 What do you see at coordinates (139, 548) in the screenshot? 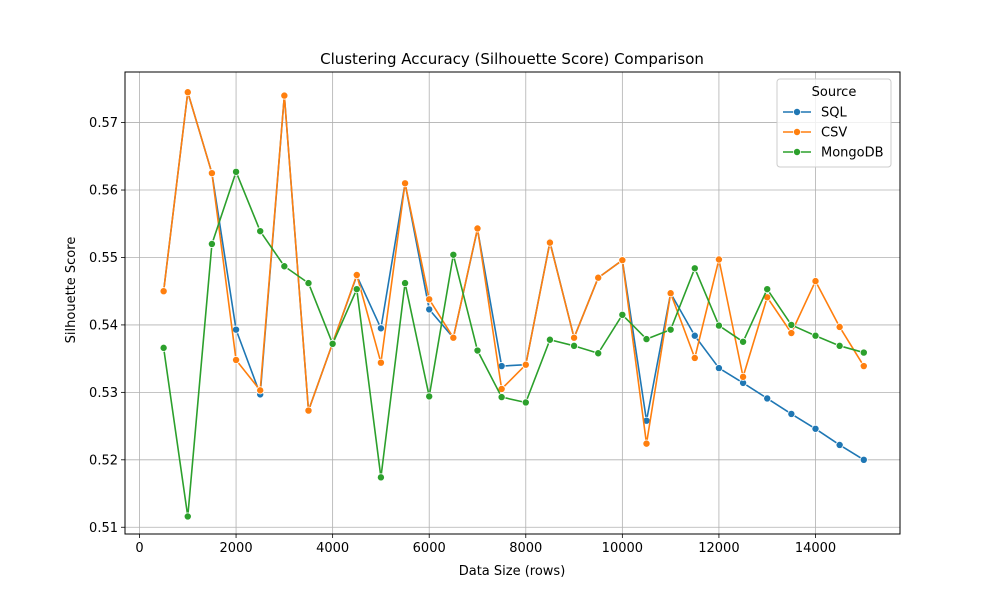
I see `x-tick-label: 0` at bounding box center [139, 548].